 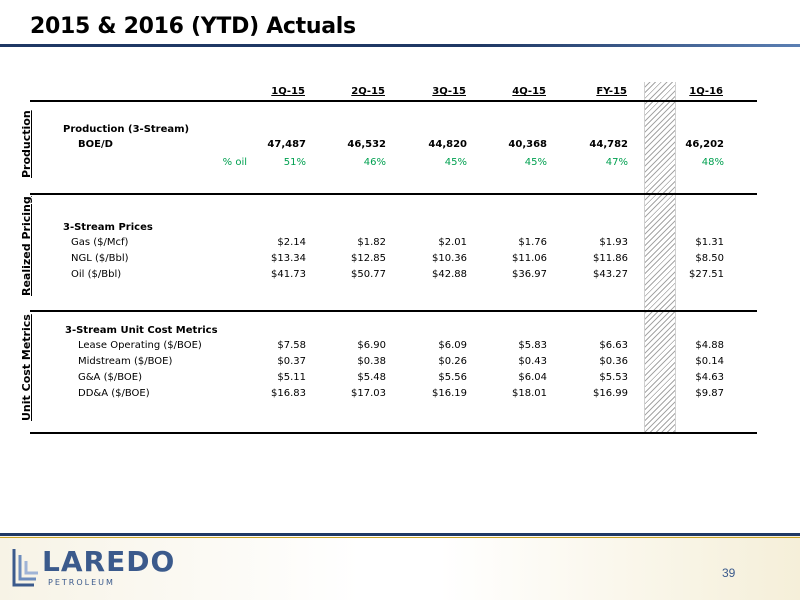 I want to click on hatched-separator, so click(x=660, y=258).